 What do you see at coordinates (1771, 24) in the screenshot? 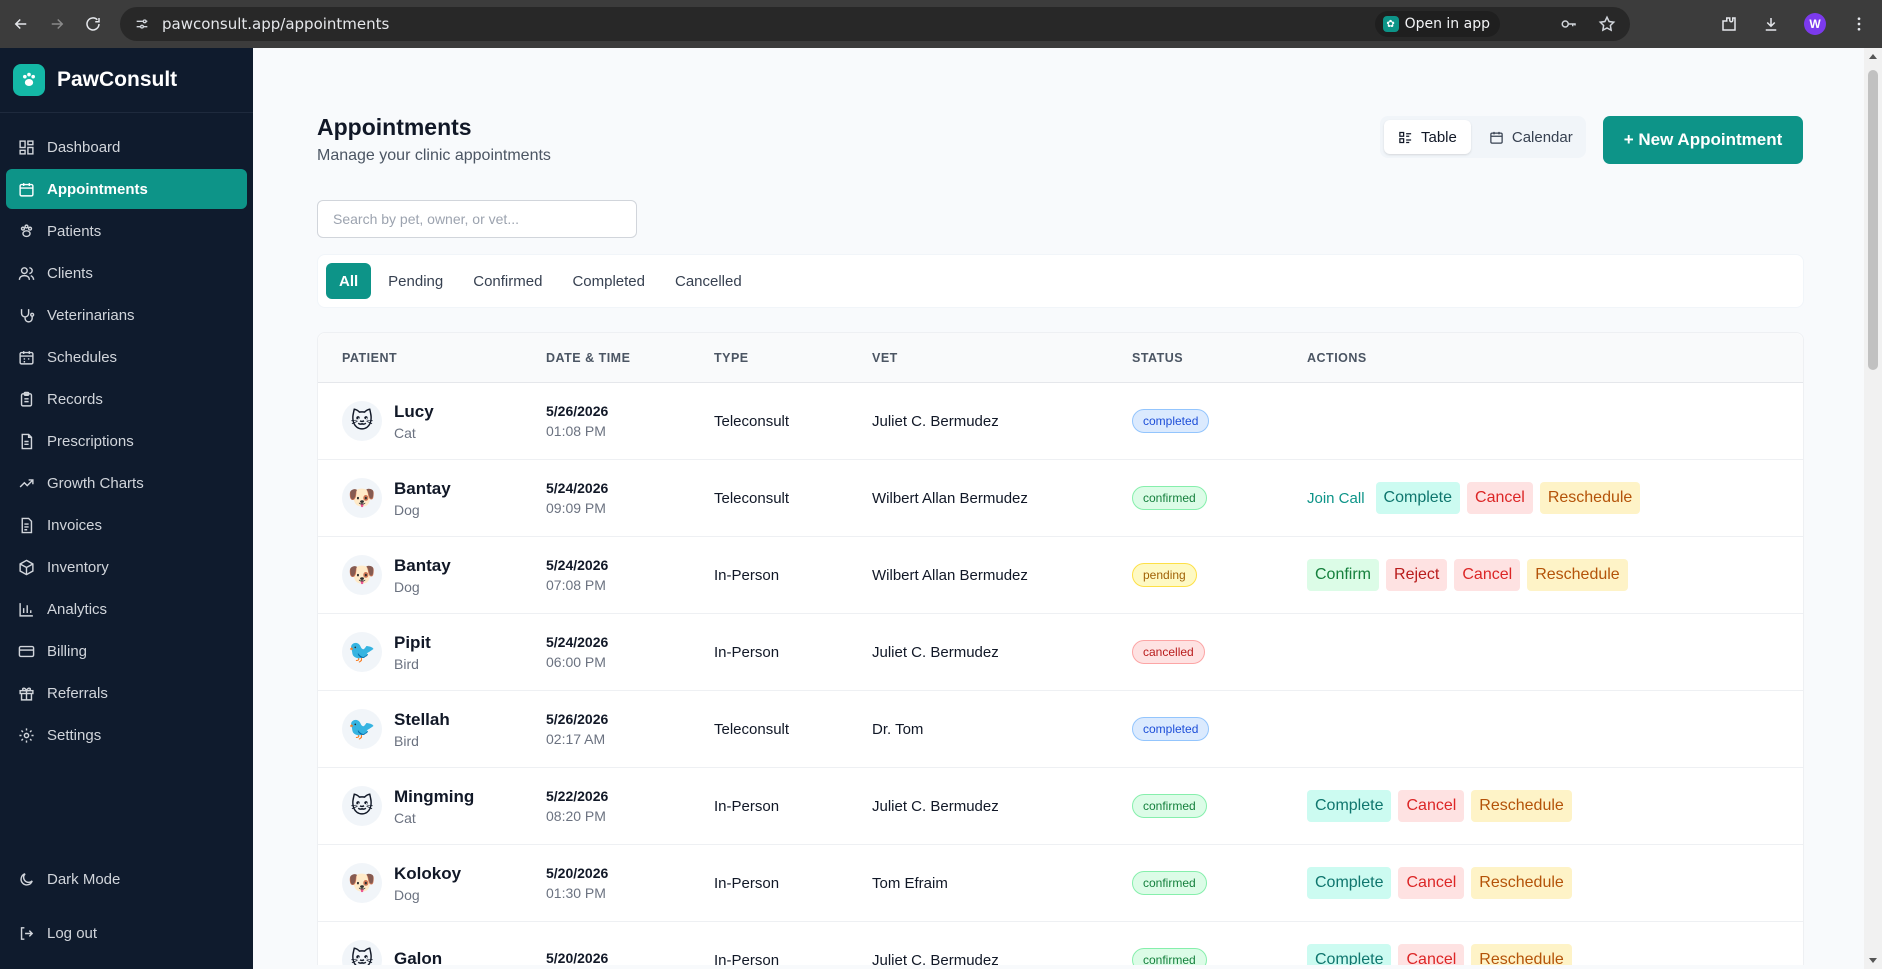
I see `download-icon` at bounding box center [1771, 24].